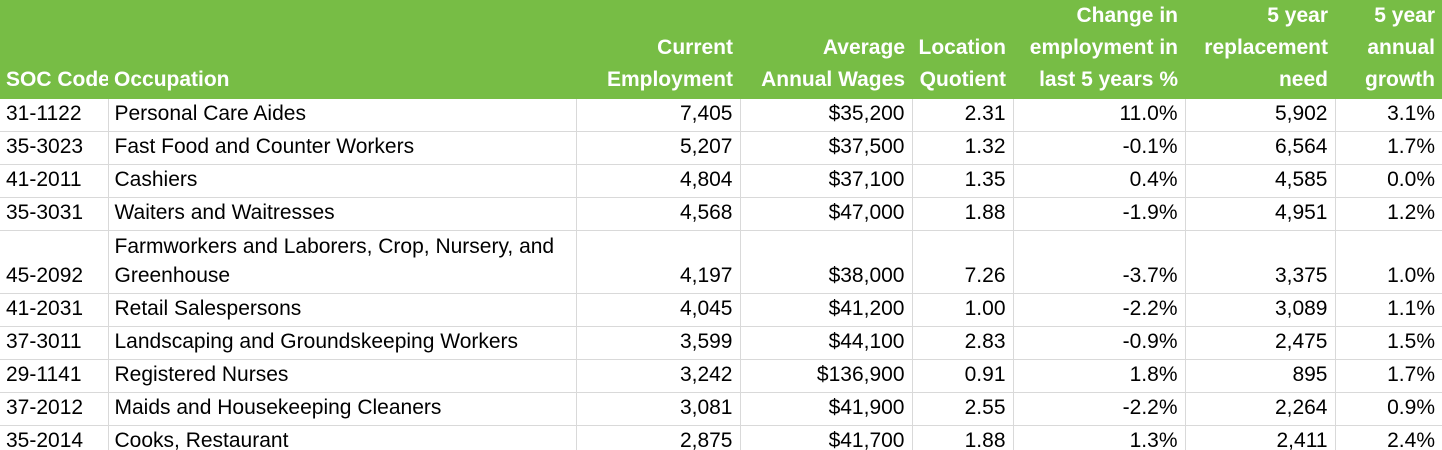  Describe the element at coordinates (1260, 310) in the screenshot. I see `cell-replacement-need: 3,089` at that location.